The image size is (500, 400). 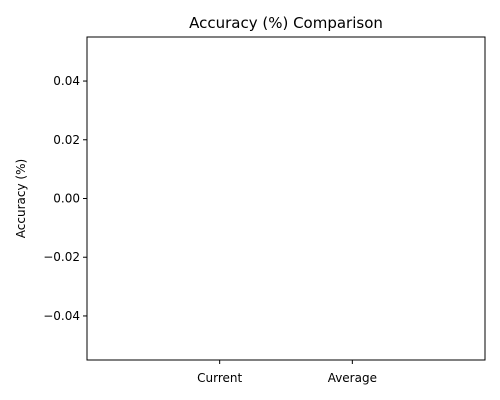 I want to click on x-tick-label-average: Average, so click(x=352, y=378).